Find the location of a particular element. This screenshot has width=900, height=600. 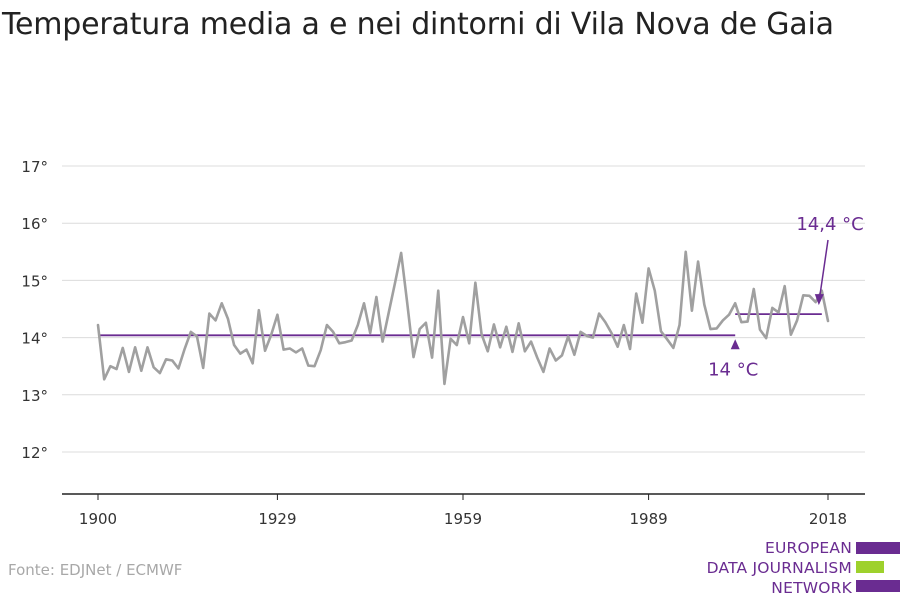

annotation-label-14: 14 °C is located at coordinates (733, 369).